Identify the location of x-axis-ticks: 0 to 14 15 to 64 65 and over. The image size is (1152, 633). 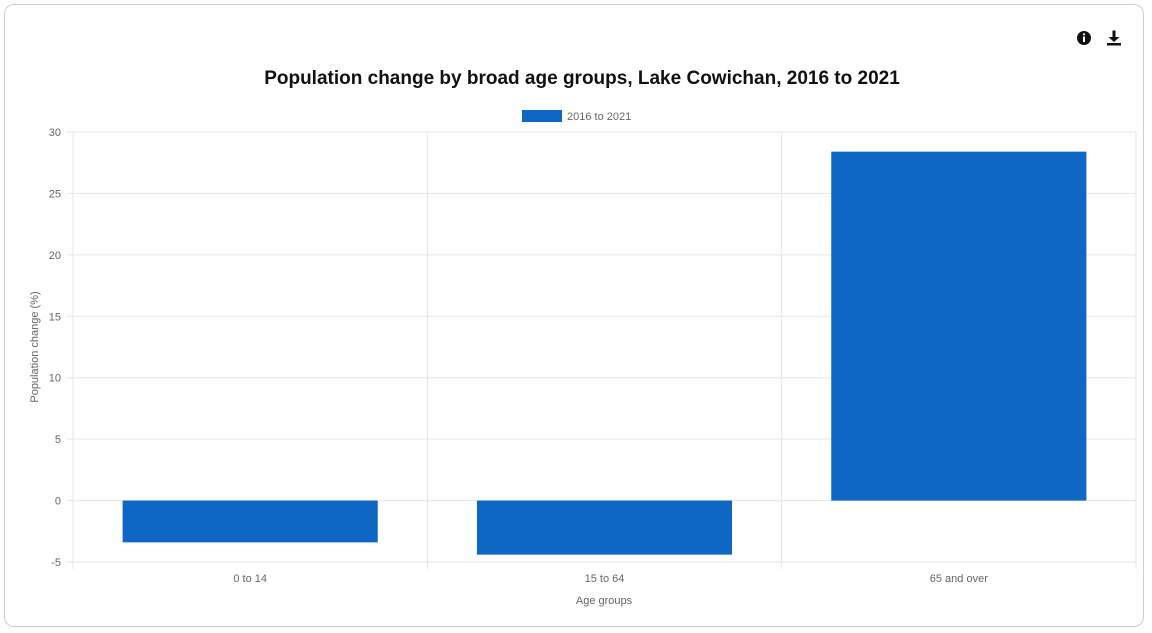
(610, 579).